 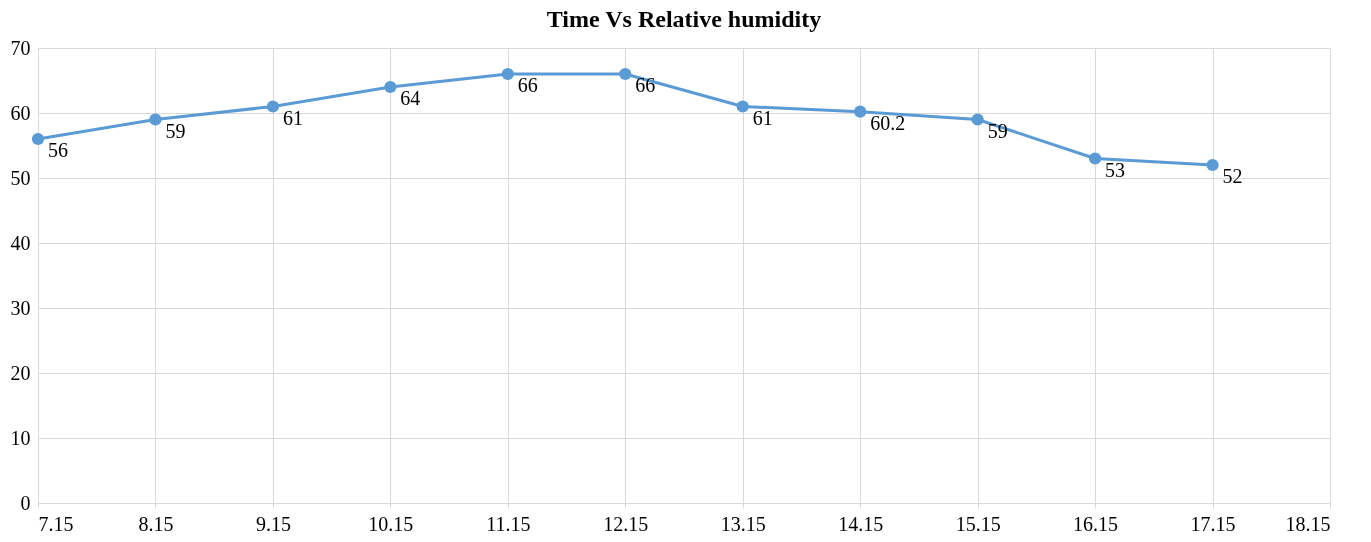 What do you see at coordinates (56, 523) in the screenshot?
I see `x-tick-label: 7.15` at bounding box center [56, 523].